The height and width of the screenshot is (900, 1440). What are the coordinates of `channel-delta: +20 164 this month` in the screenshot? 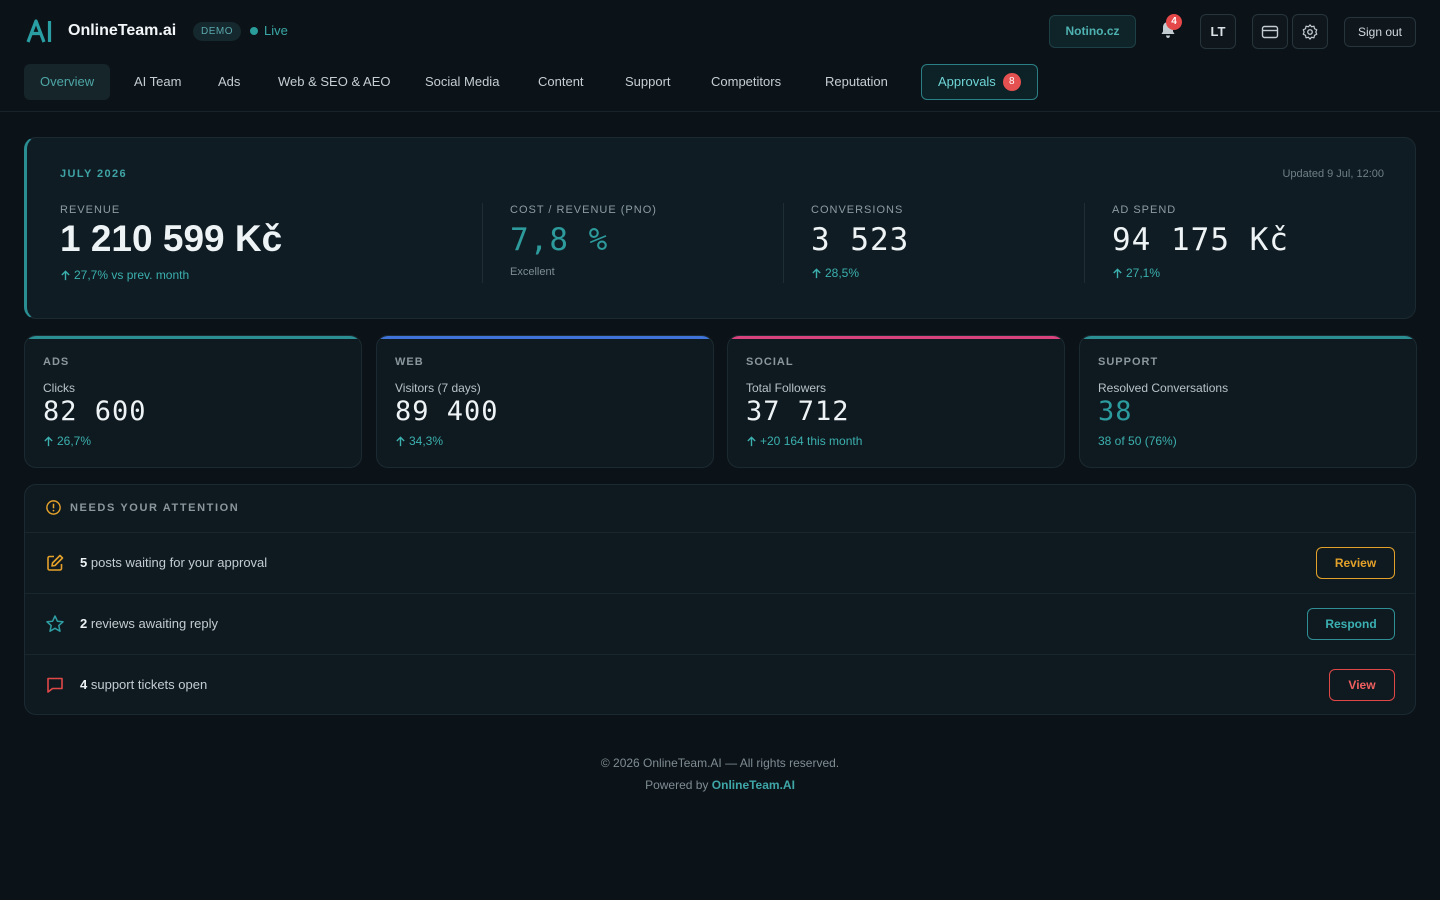 It's located at (804, 441).